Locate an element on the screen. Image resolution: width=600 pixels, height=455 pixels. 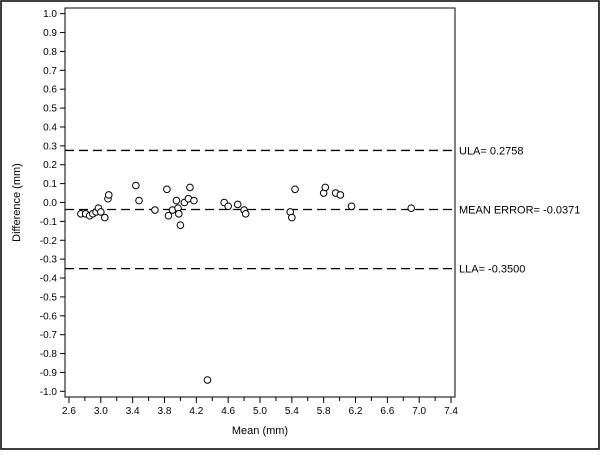
x-tick-label: 6.2 is located at coordinates (356, 411).